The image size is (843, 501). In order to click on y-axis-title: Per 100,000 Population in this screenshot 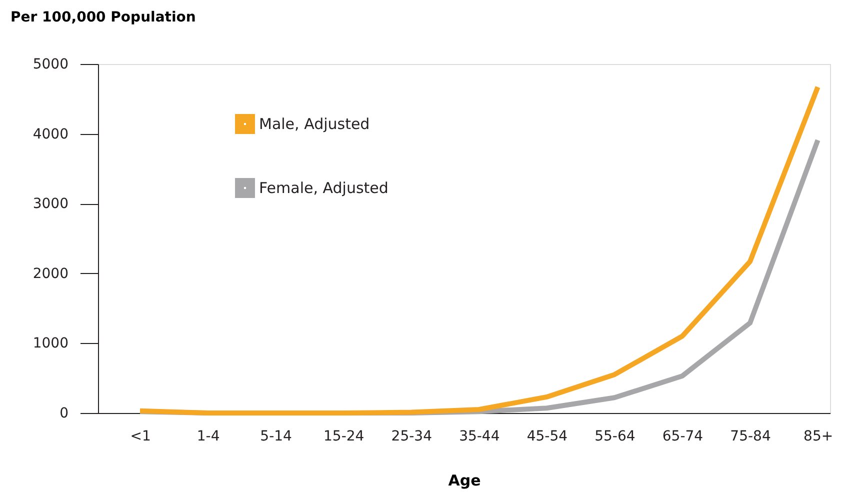, I will do `click(103, 18)`.